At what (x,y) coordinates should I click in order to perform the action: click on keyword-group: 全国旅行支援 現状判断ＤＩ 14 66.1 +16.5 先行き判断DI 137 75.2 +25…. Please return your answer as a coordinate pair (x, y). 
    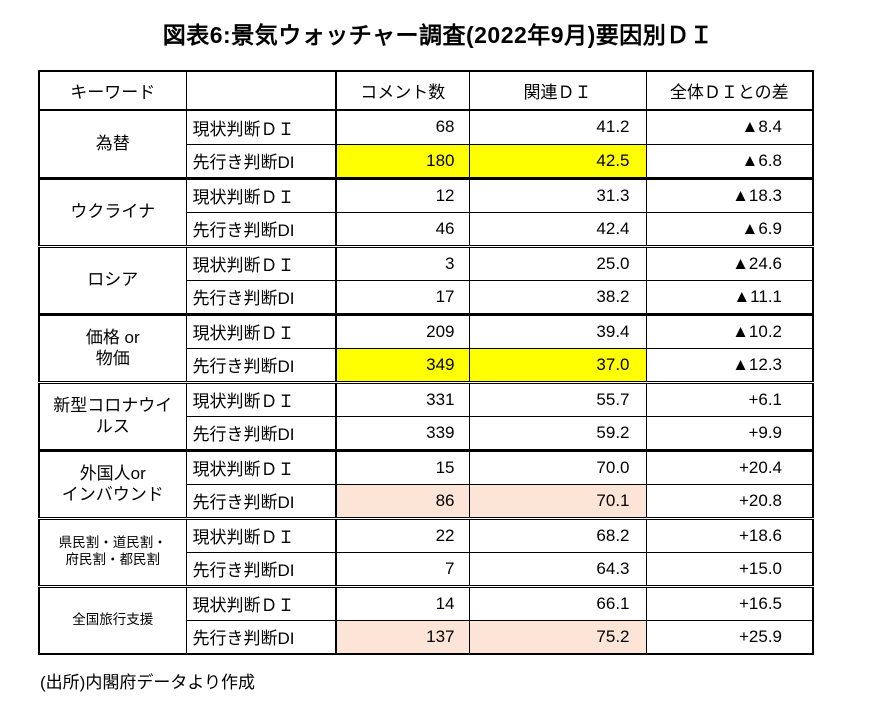
    Looking at the image, I should click on (426, 619).